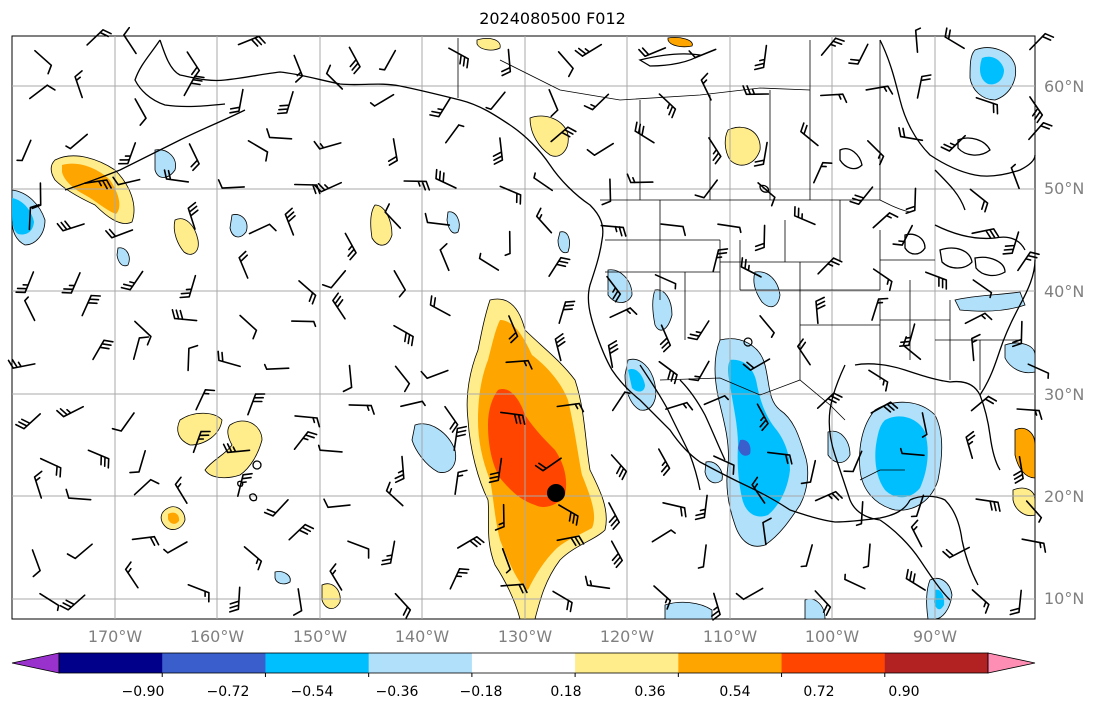 Image resolution: width=1105 pixels, height=712 pixels. I want to click on baja-coast, so click(670, 427).